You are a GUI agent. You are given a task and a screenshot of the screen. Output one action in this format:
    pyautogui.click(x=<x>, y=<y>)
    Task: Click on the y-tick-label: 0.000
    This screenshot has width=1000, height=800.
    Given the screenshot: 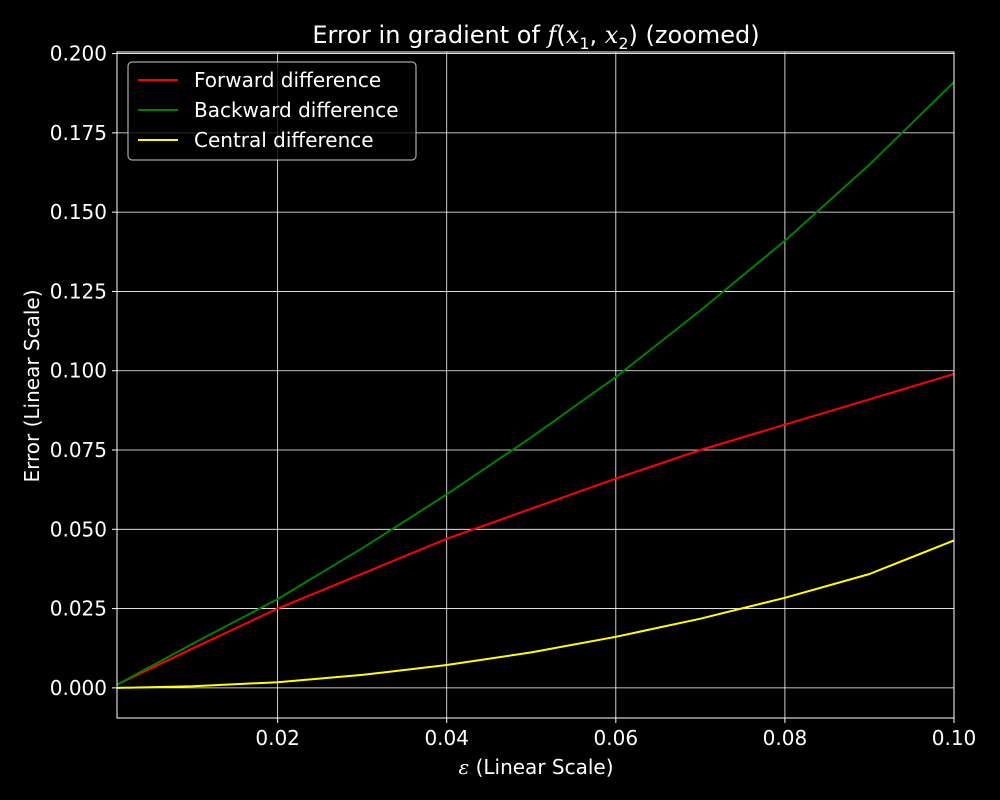 What is the action you would take?
    pyautogui.click(x=78, y=688)
    